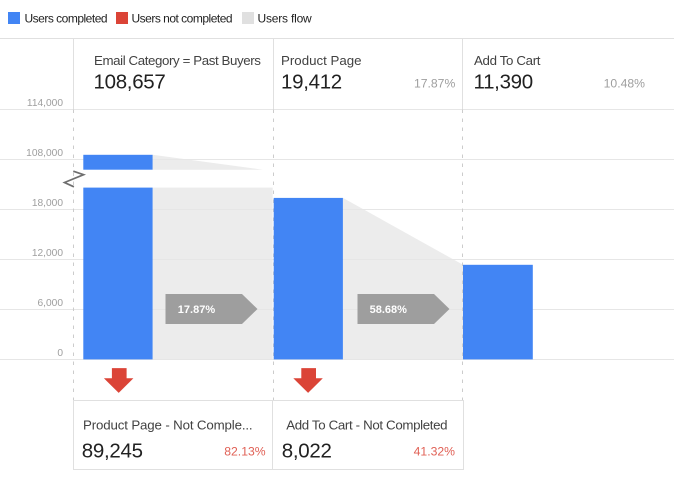  Describe the element at coordinates (244, 451) in the screenshot. I see `svg-text: 82.13%` at that location.